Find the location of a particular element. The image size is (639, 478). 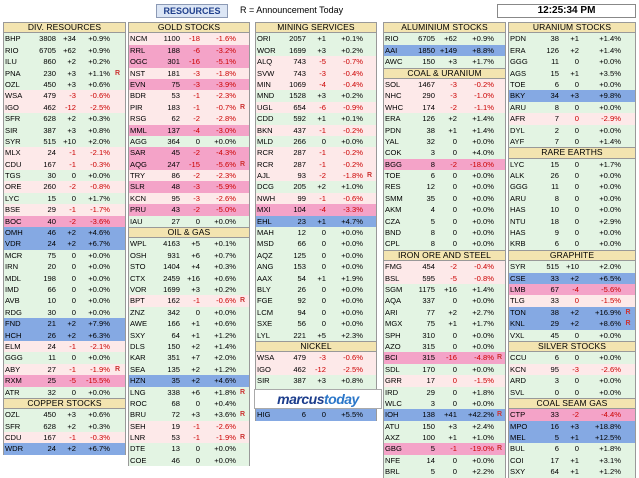

stock-row: CZA 5 0 +0.0% is located at coordinates (444, 221).